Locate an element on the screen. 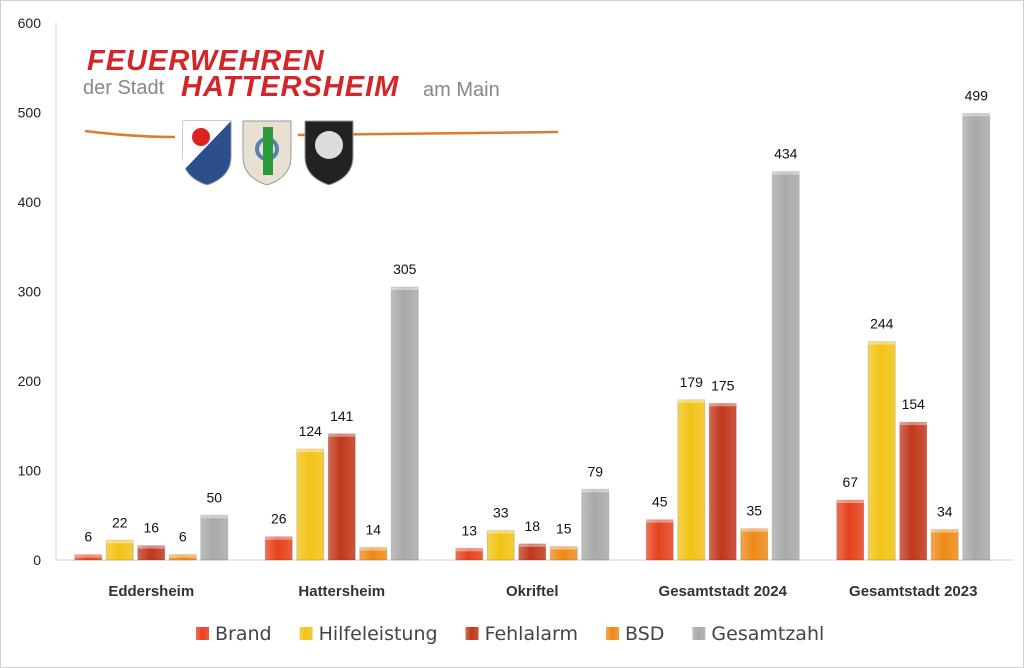 The image size is (1024, 668). legend-label: Fehlalarm is located at coordinates (531, 634).